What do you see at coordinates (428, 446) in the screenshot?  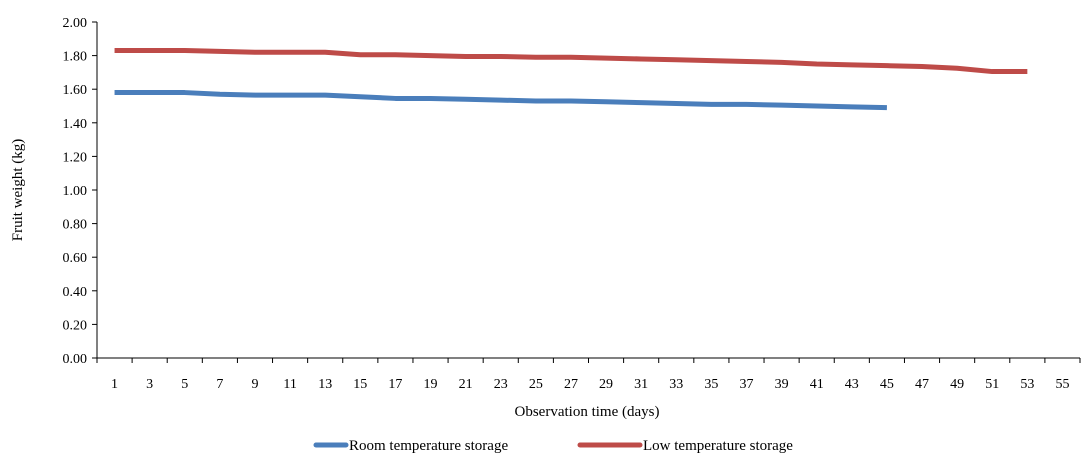 I see `legend-label-1: Room temperature storage` at bounding box center [428, 446].